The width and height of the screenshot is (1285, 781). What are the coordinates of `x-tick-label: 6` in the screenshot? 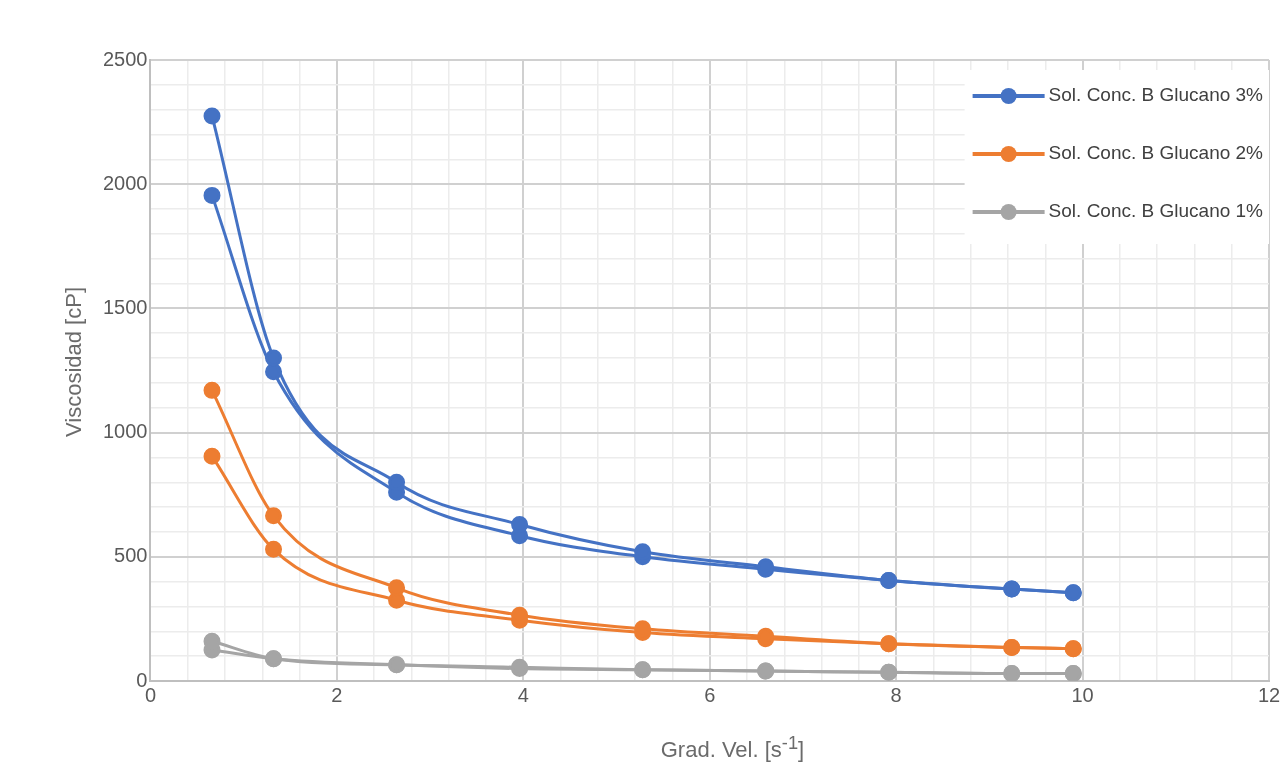 It's located at (710, 694).